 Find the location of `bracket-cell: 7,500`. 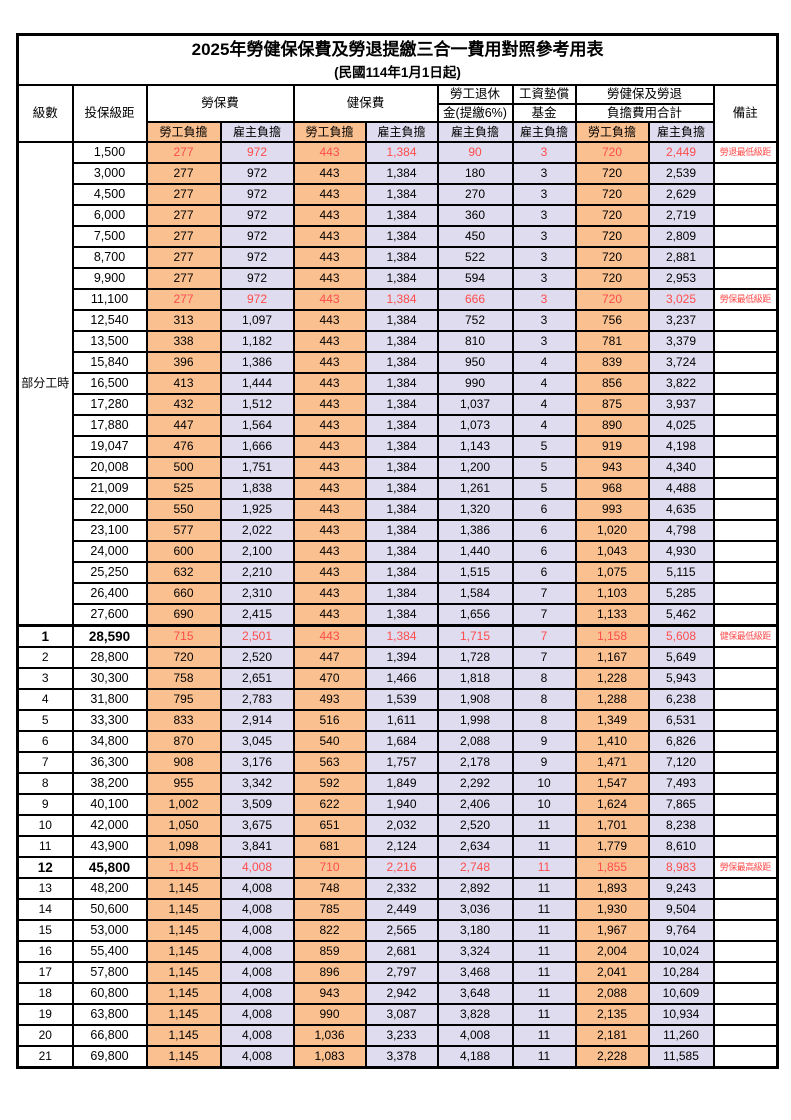

bracket-cell: 7,500 is located at coordinates (109, 236).